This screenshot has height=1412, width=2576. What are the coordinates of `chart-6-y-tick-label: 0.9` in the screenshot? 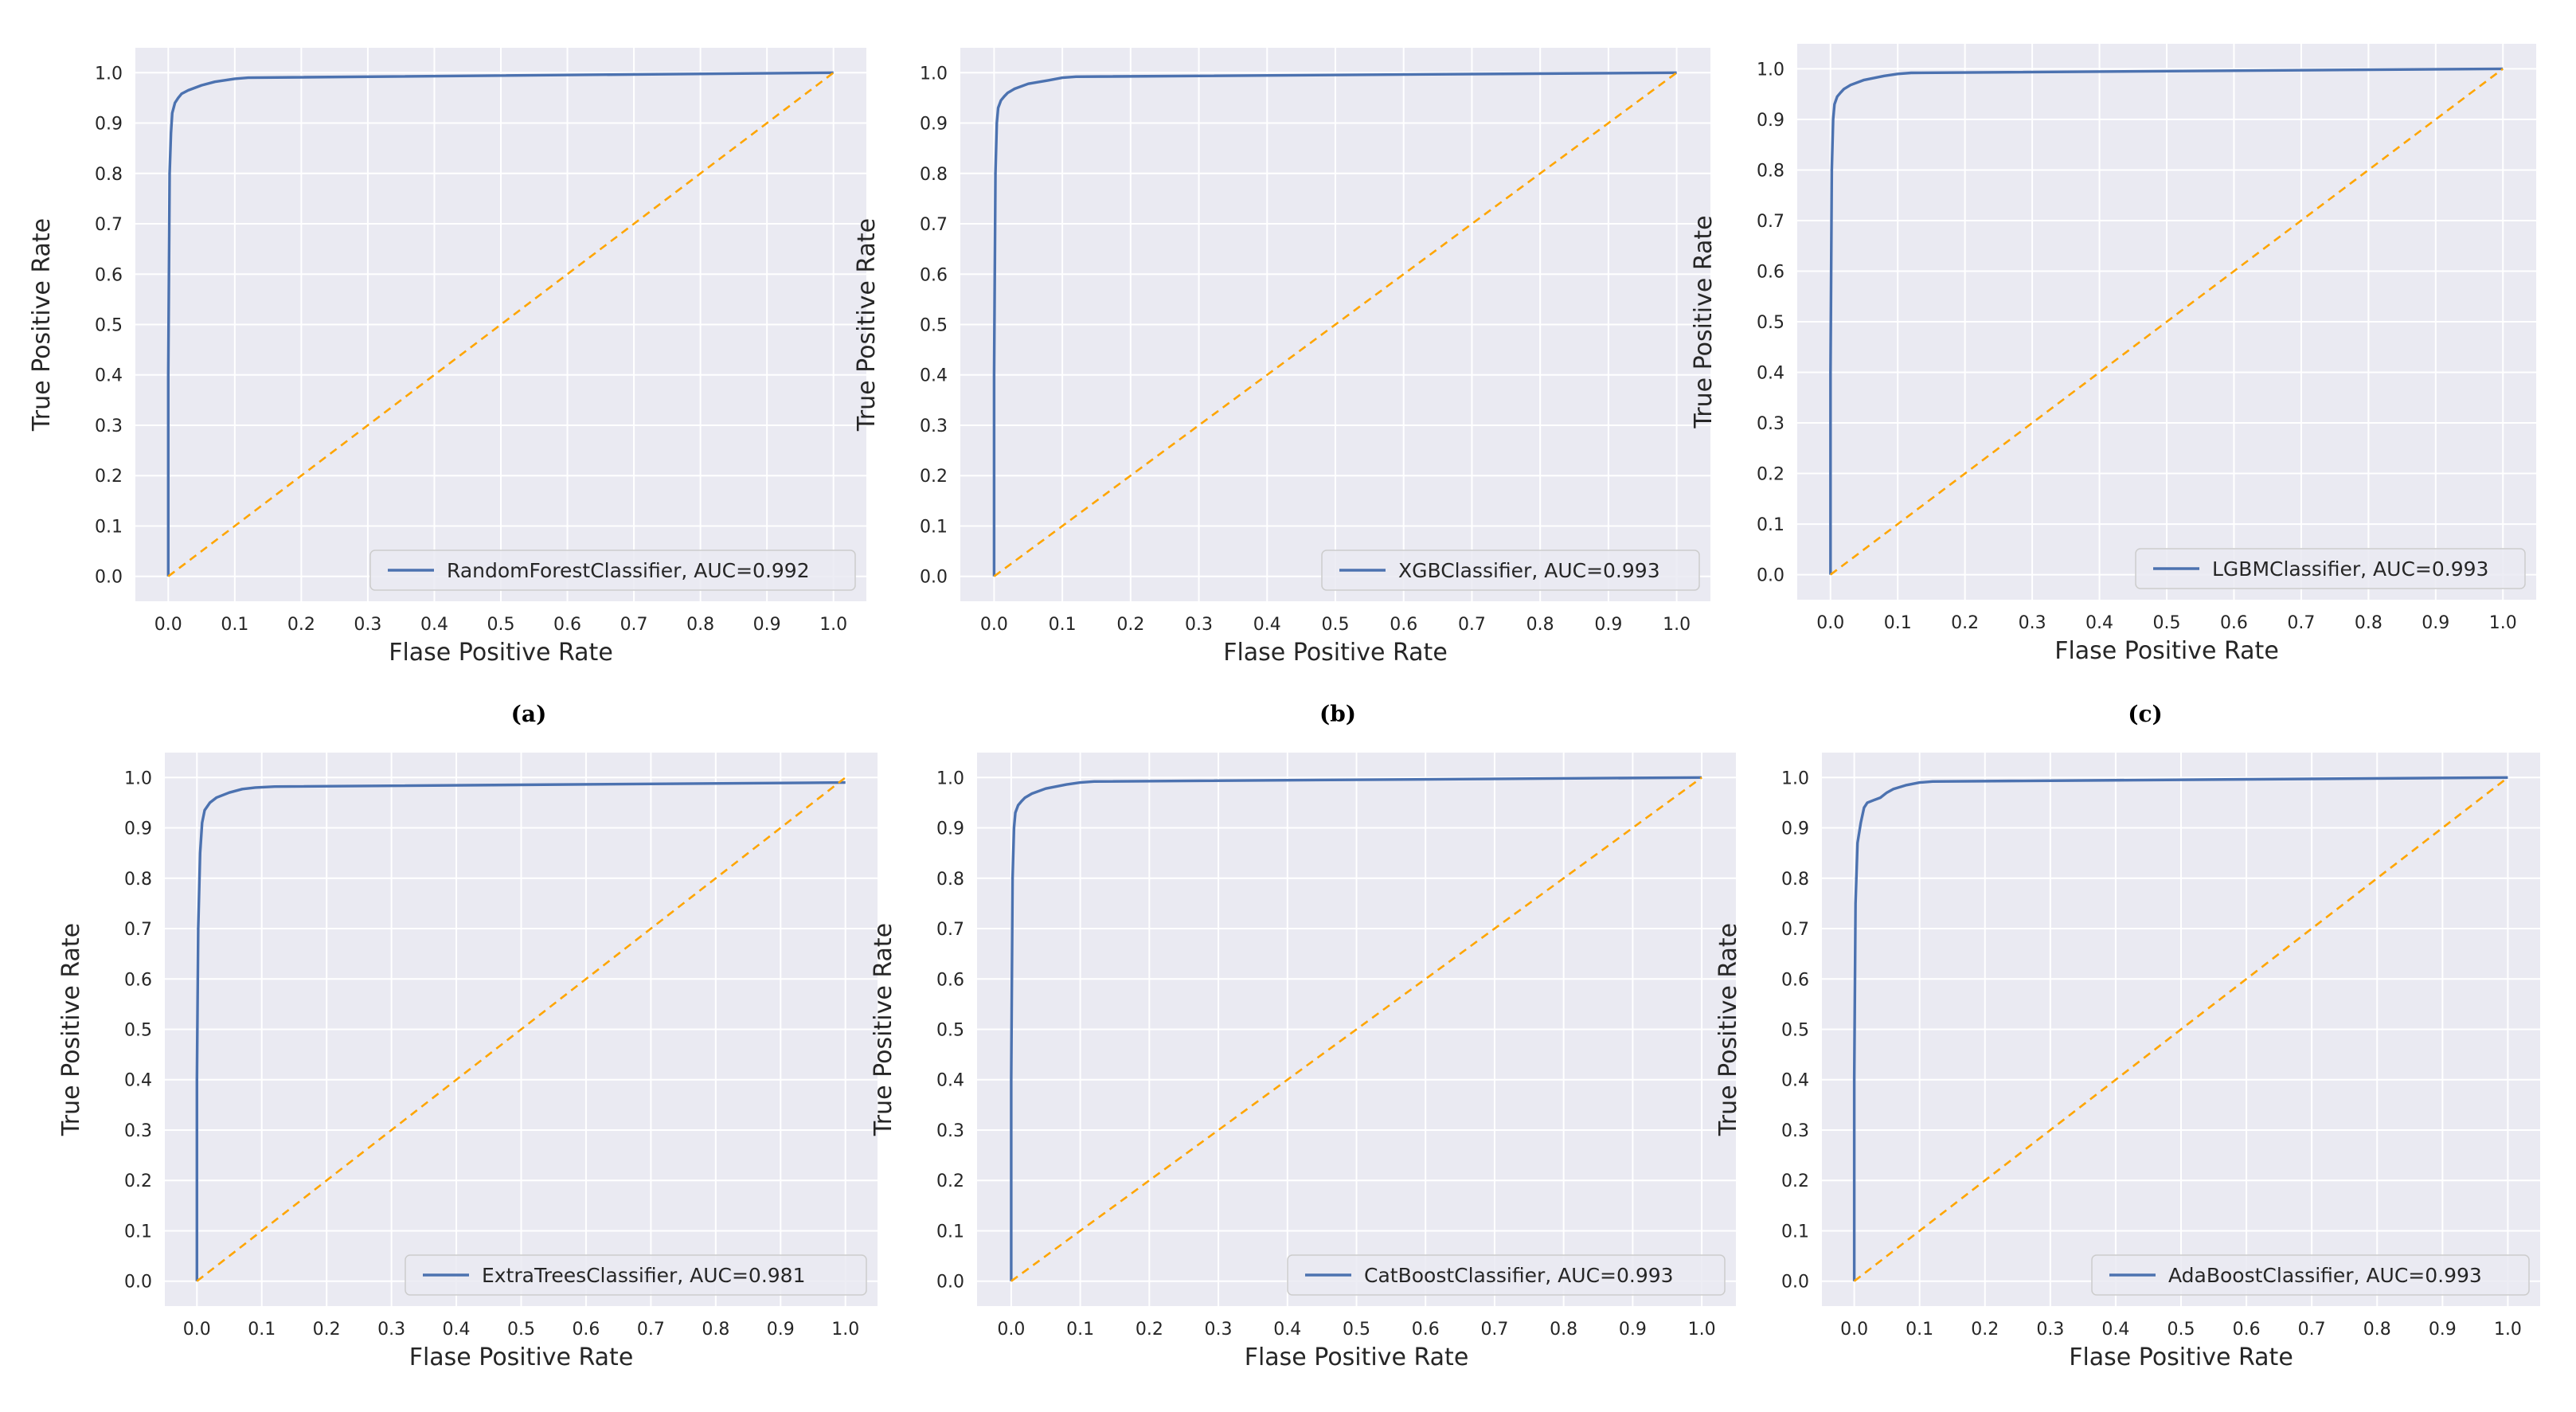 It's located at (1795, 829).